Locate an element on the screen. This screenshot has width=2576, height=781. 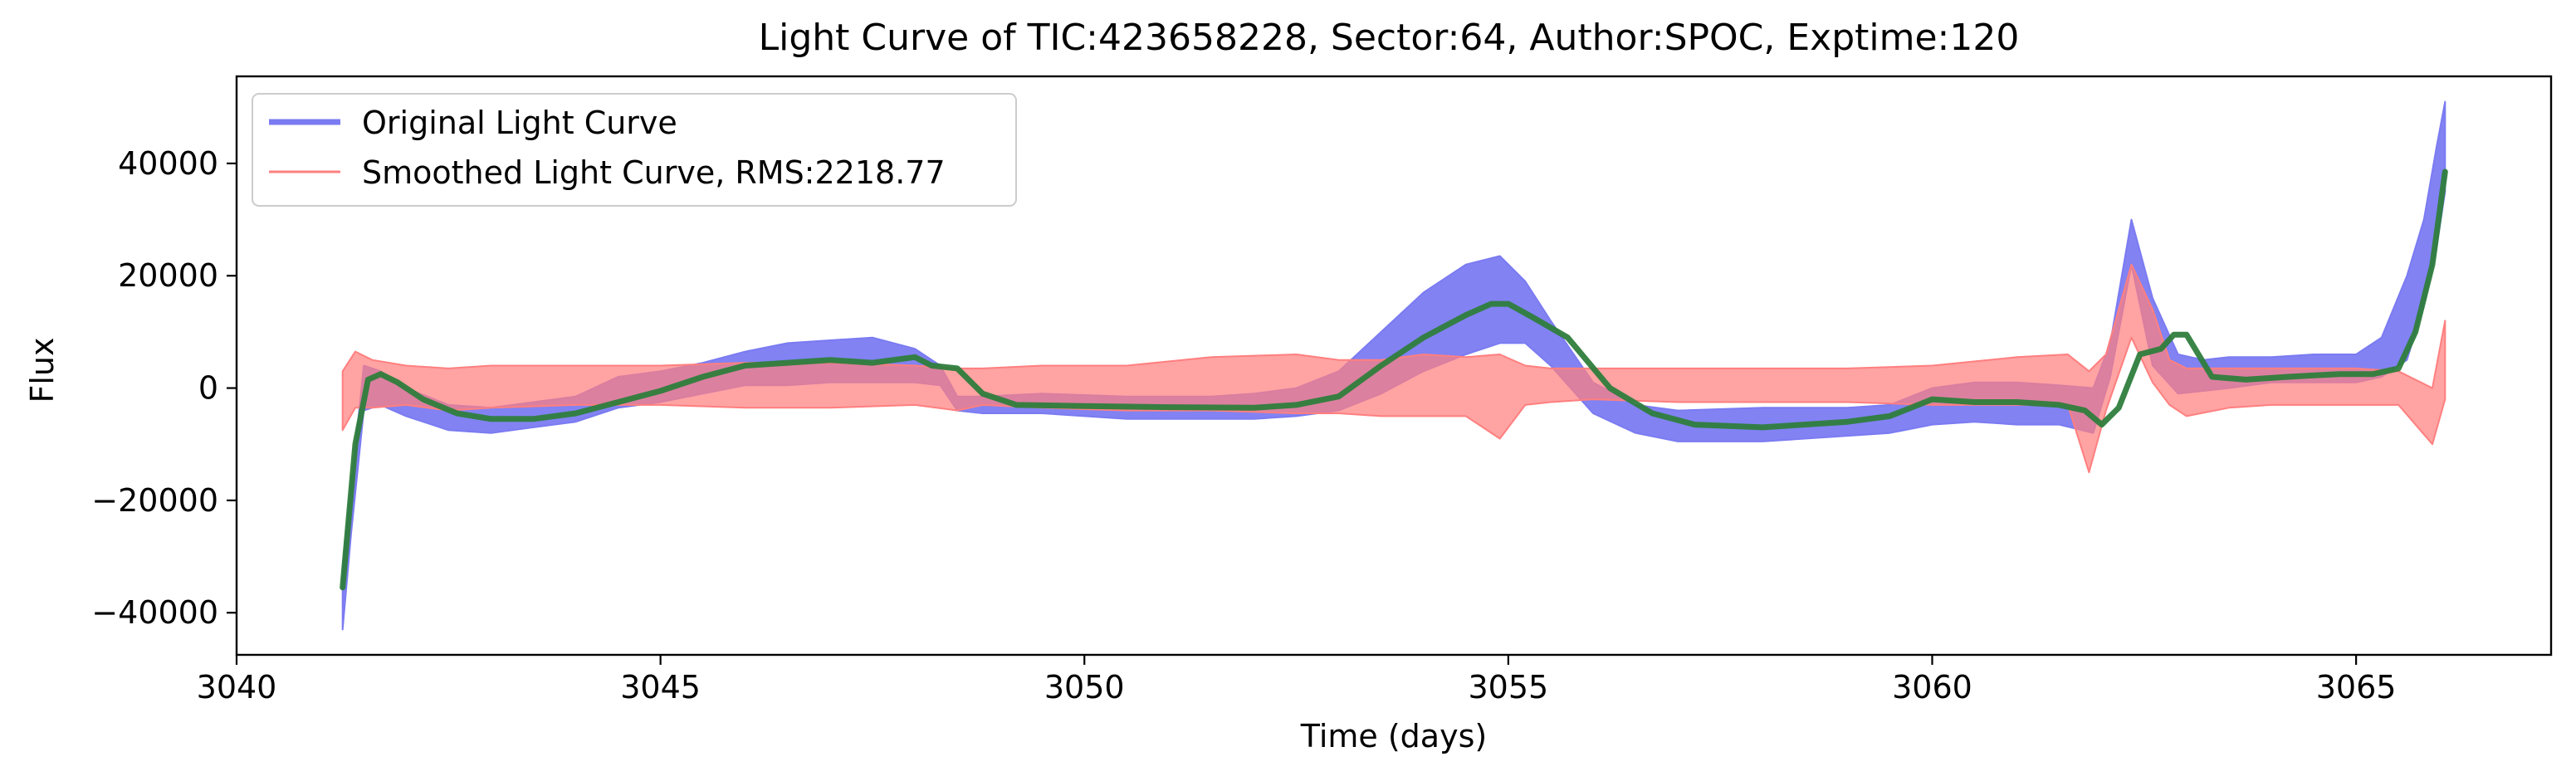
y-tick-label: −20000 is located at coordinates (154, 500).